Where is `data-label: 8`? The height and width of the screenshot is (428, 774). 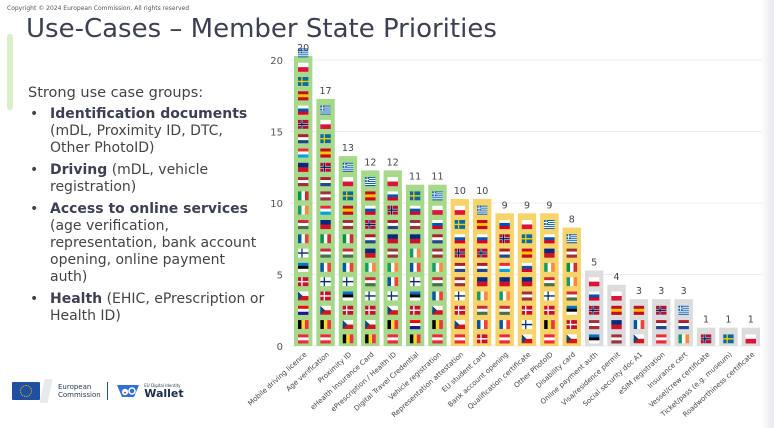
data-label: 8 is located at coordinates (572, 220).